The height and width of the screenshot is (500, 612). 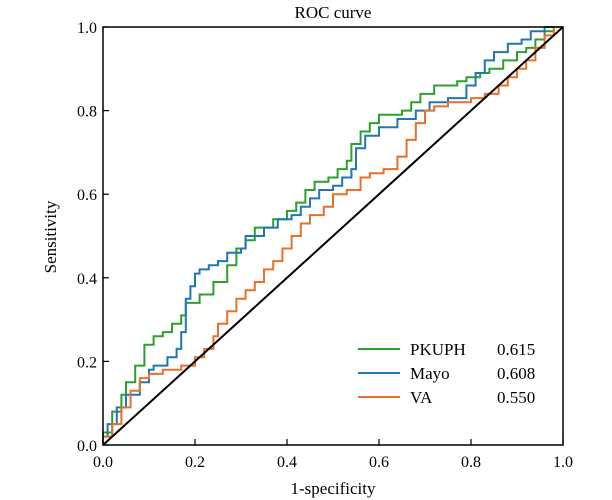 I want to click on x-axis: 0.0 0.2 0.4 0.6 0.8 1.0, so click(x=333, y=455).